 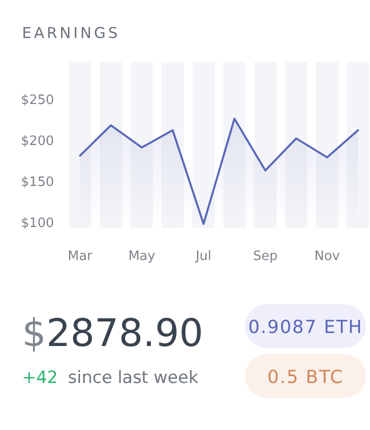 I want to click on text: 0.9087 ETH, so click(x=305, y=327).